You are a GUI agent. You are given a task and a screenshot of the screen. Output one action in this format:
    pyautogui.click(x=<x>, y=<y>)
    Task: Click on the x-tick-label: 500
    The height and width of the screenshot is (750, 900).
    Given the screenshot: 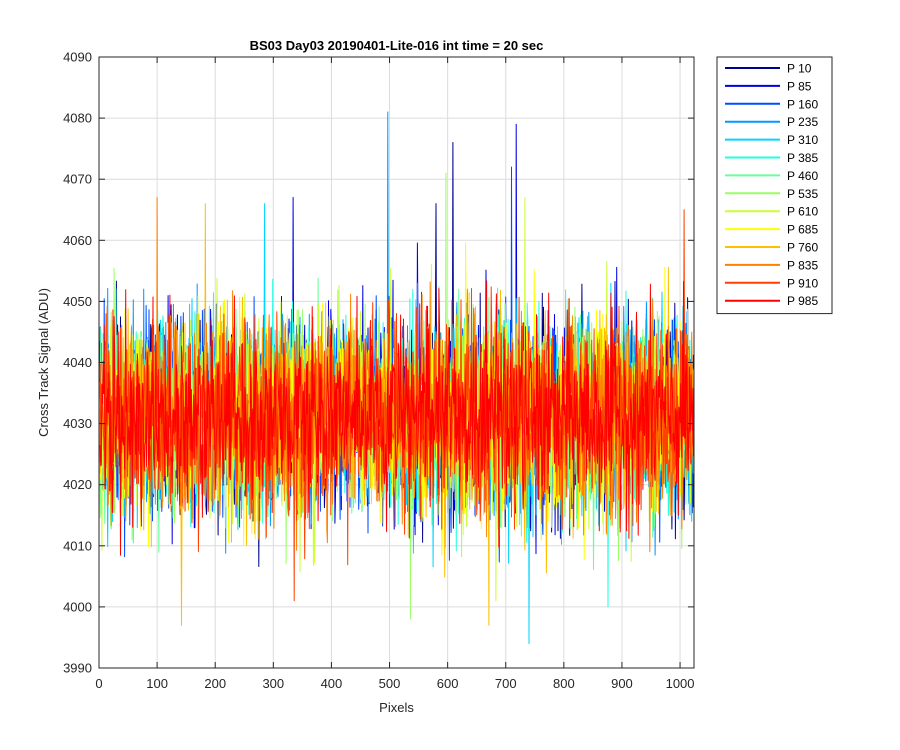 What is the action you would take?
    pyautogui.click(x=390, y=683)
    